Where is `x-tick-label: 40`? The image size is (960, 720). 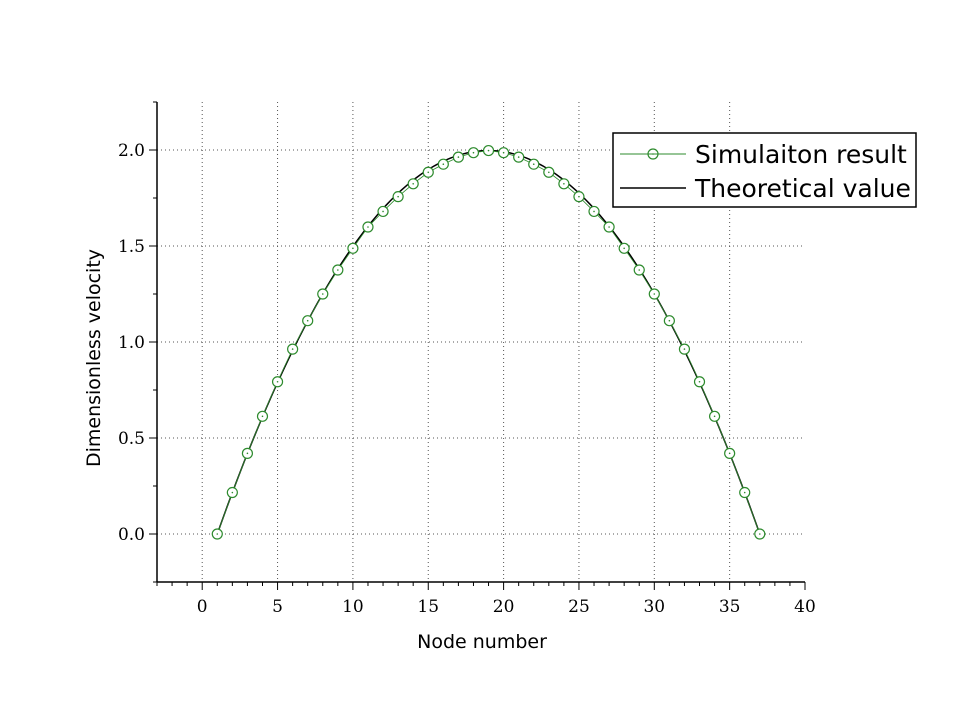 x-tick-label: 40 is located at coordinates (805, 607).